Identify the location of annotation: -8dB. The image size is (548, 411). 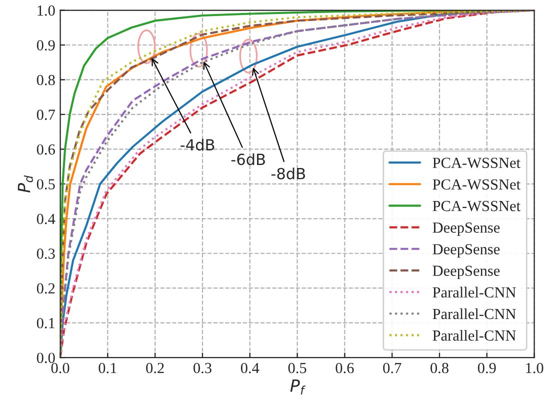
(288, 174).